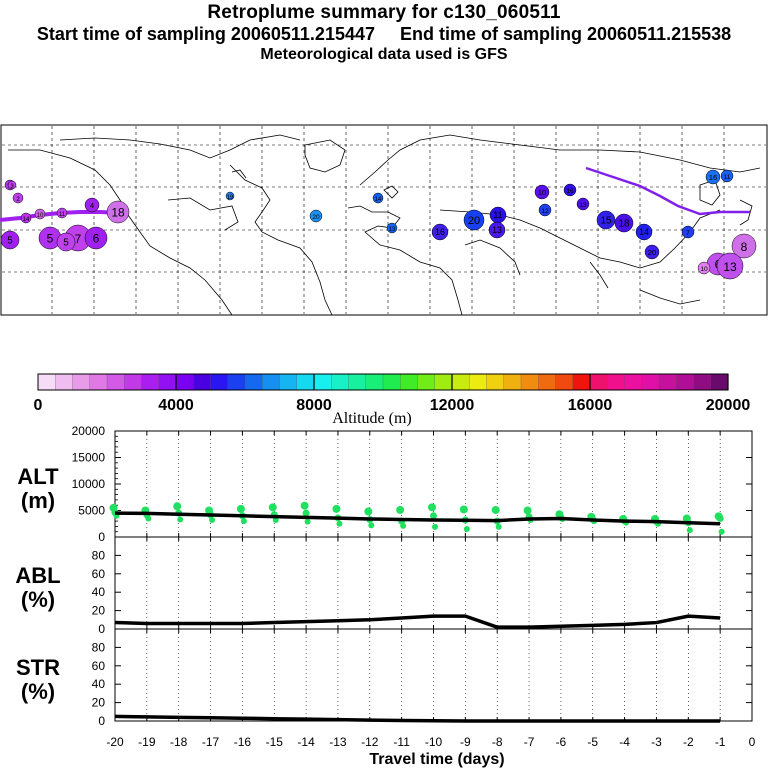 This screenshot has height=768, width=768. I want to click on x-tick-label: -19, so click(147, 742).